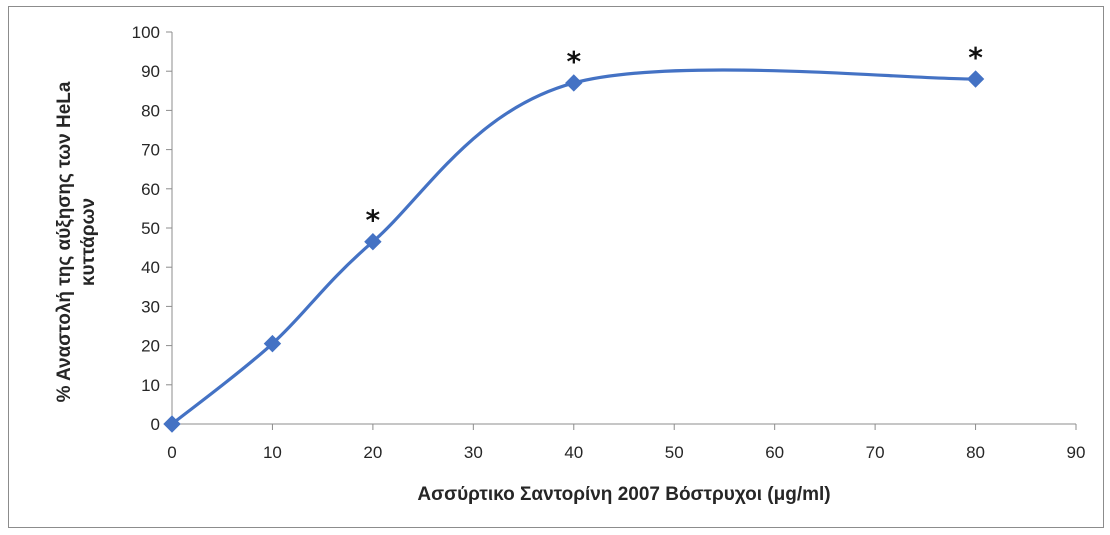 The width and height of the screenshot is (1110, 535). I want to click on y-tick-label: 0, so click(155, 424).